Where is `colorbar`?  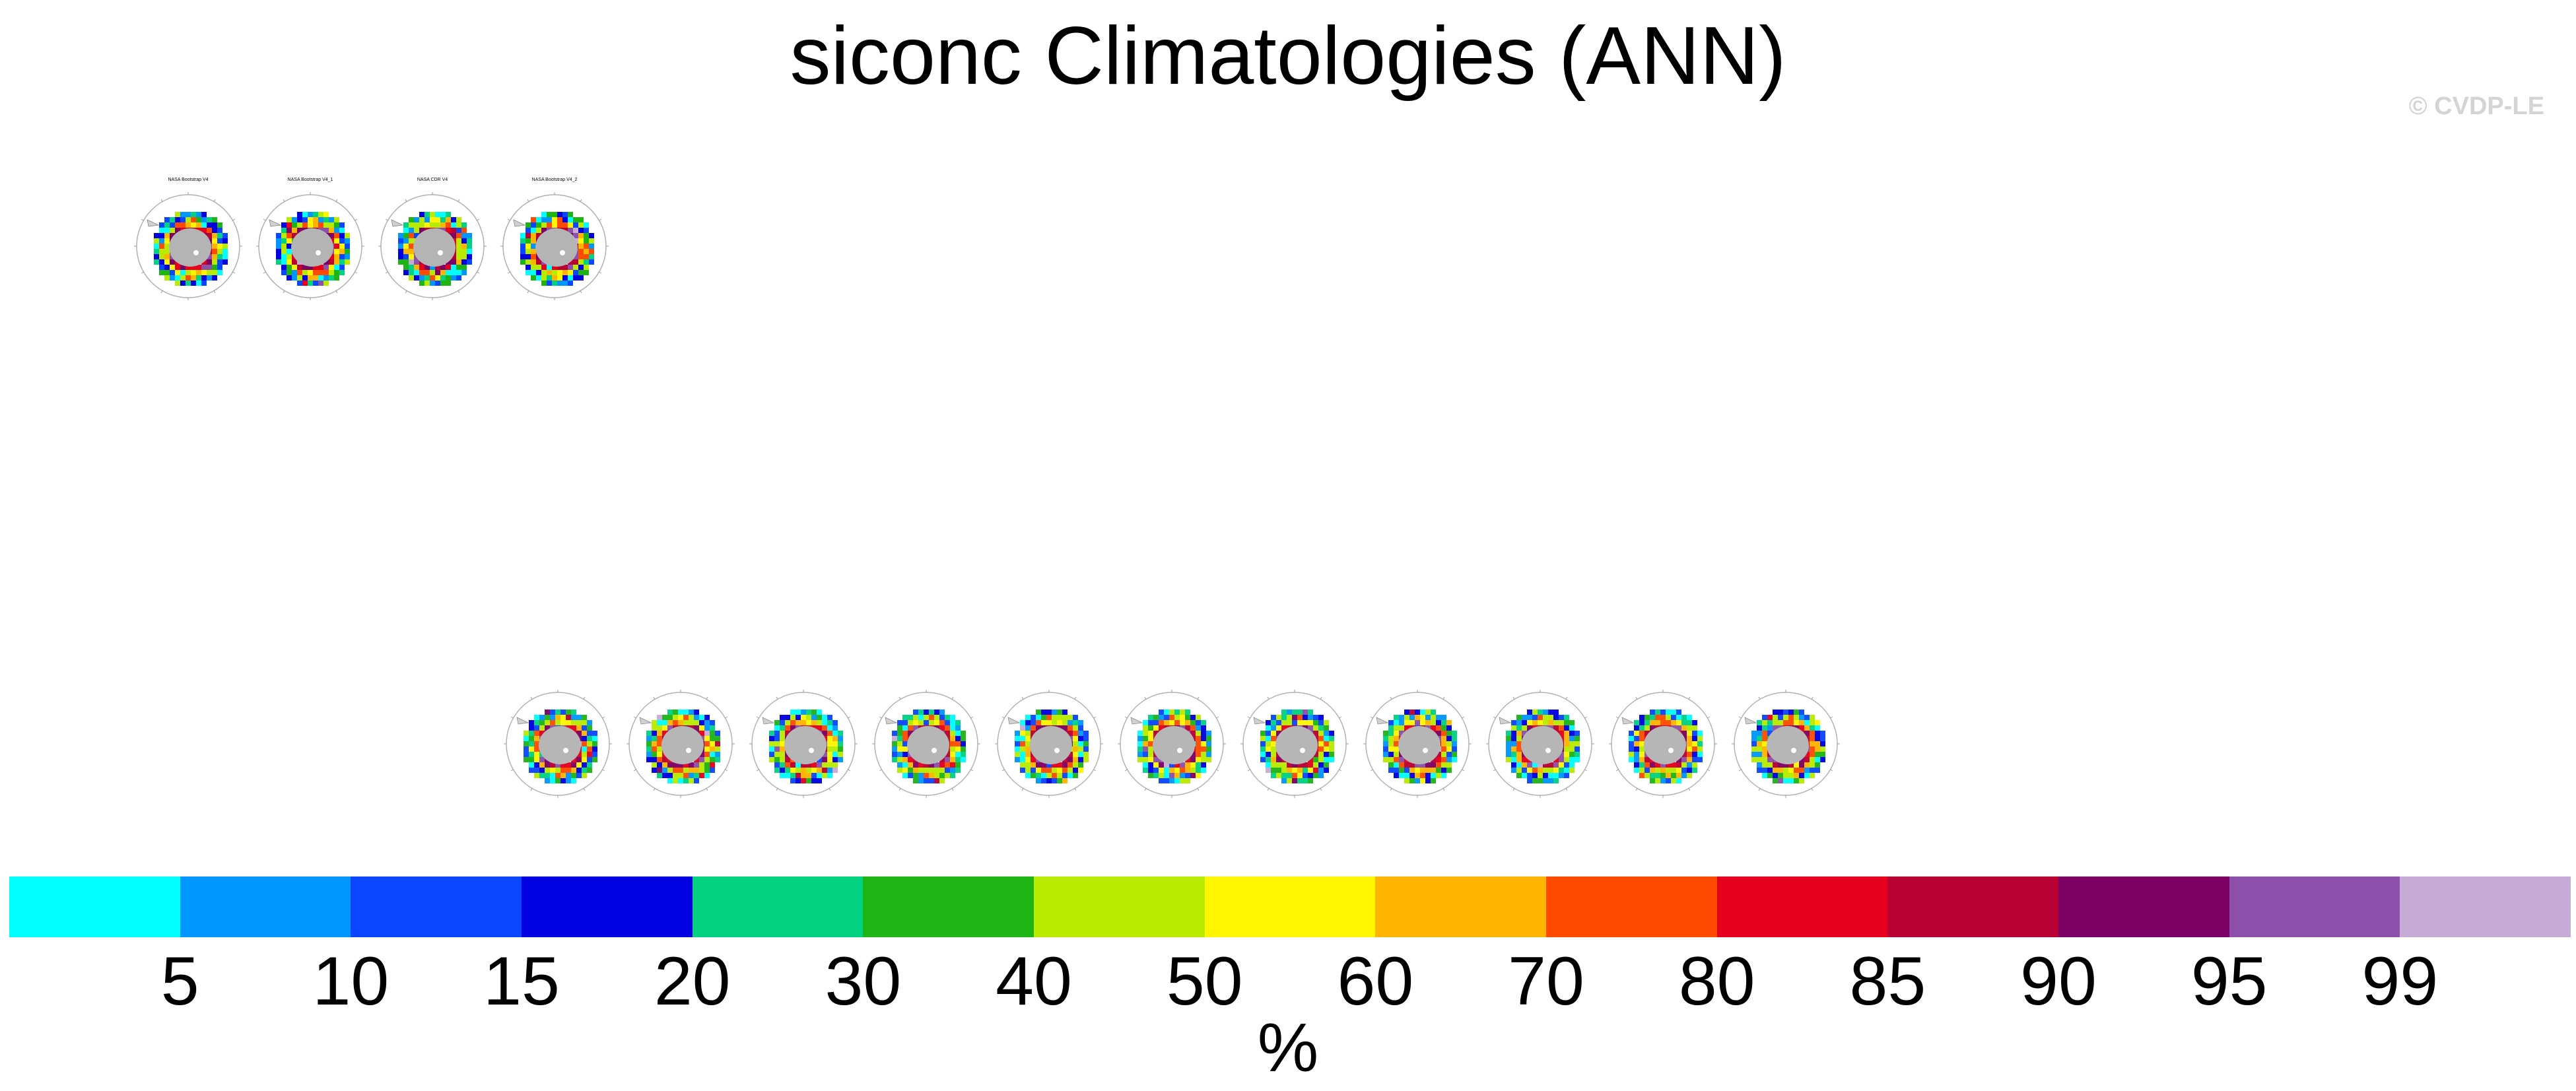 colorbar is located at coordinates (1290, 906).